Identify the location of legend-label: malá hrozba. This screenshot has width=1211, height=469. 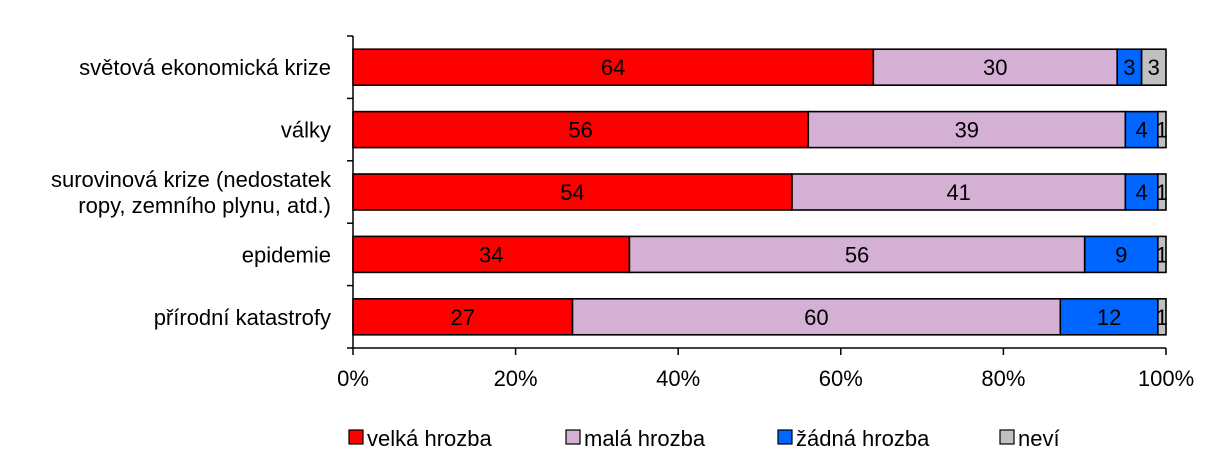
(645, 438).